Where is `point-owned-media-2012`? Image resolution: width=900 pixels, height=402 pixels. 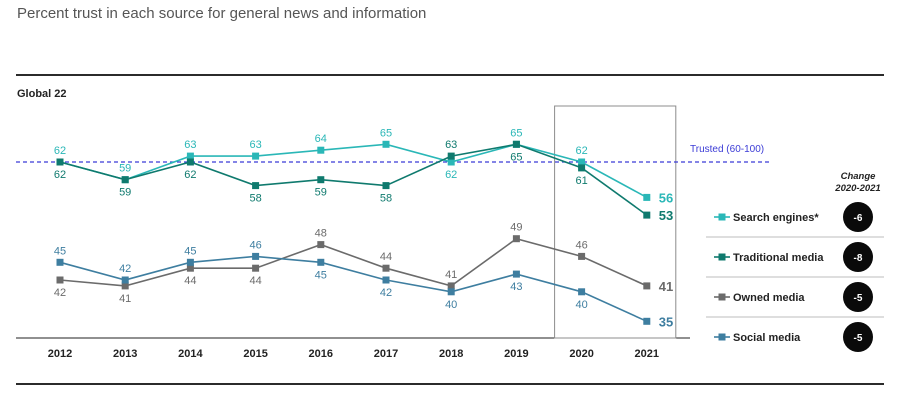
point-owned-media-2012 is located at coordinates (60, 280).